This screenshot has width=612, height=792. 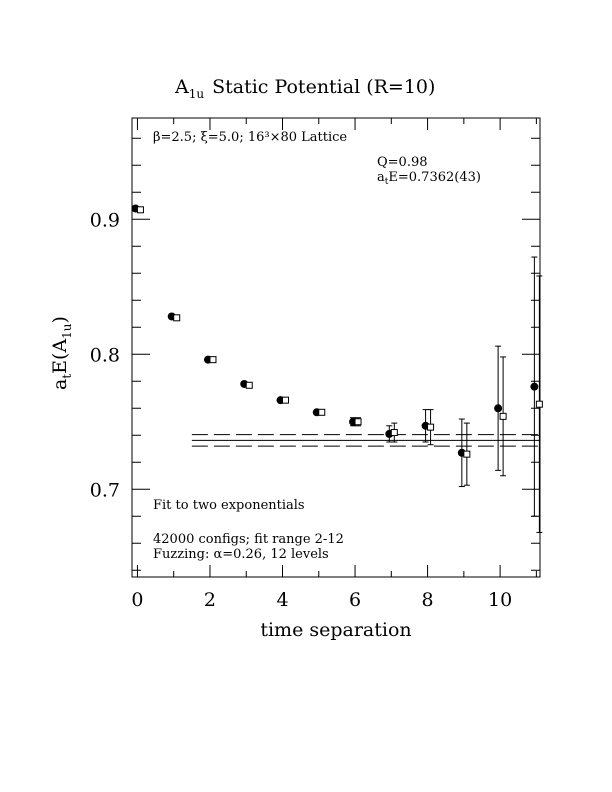 What do you see at coordinates (402, 162) in the screenshot?
I see `q-label: Q=0.98` at bounding box center [402, 162].